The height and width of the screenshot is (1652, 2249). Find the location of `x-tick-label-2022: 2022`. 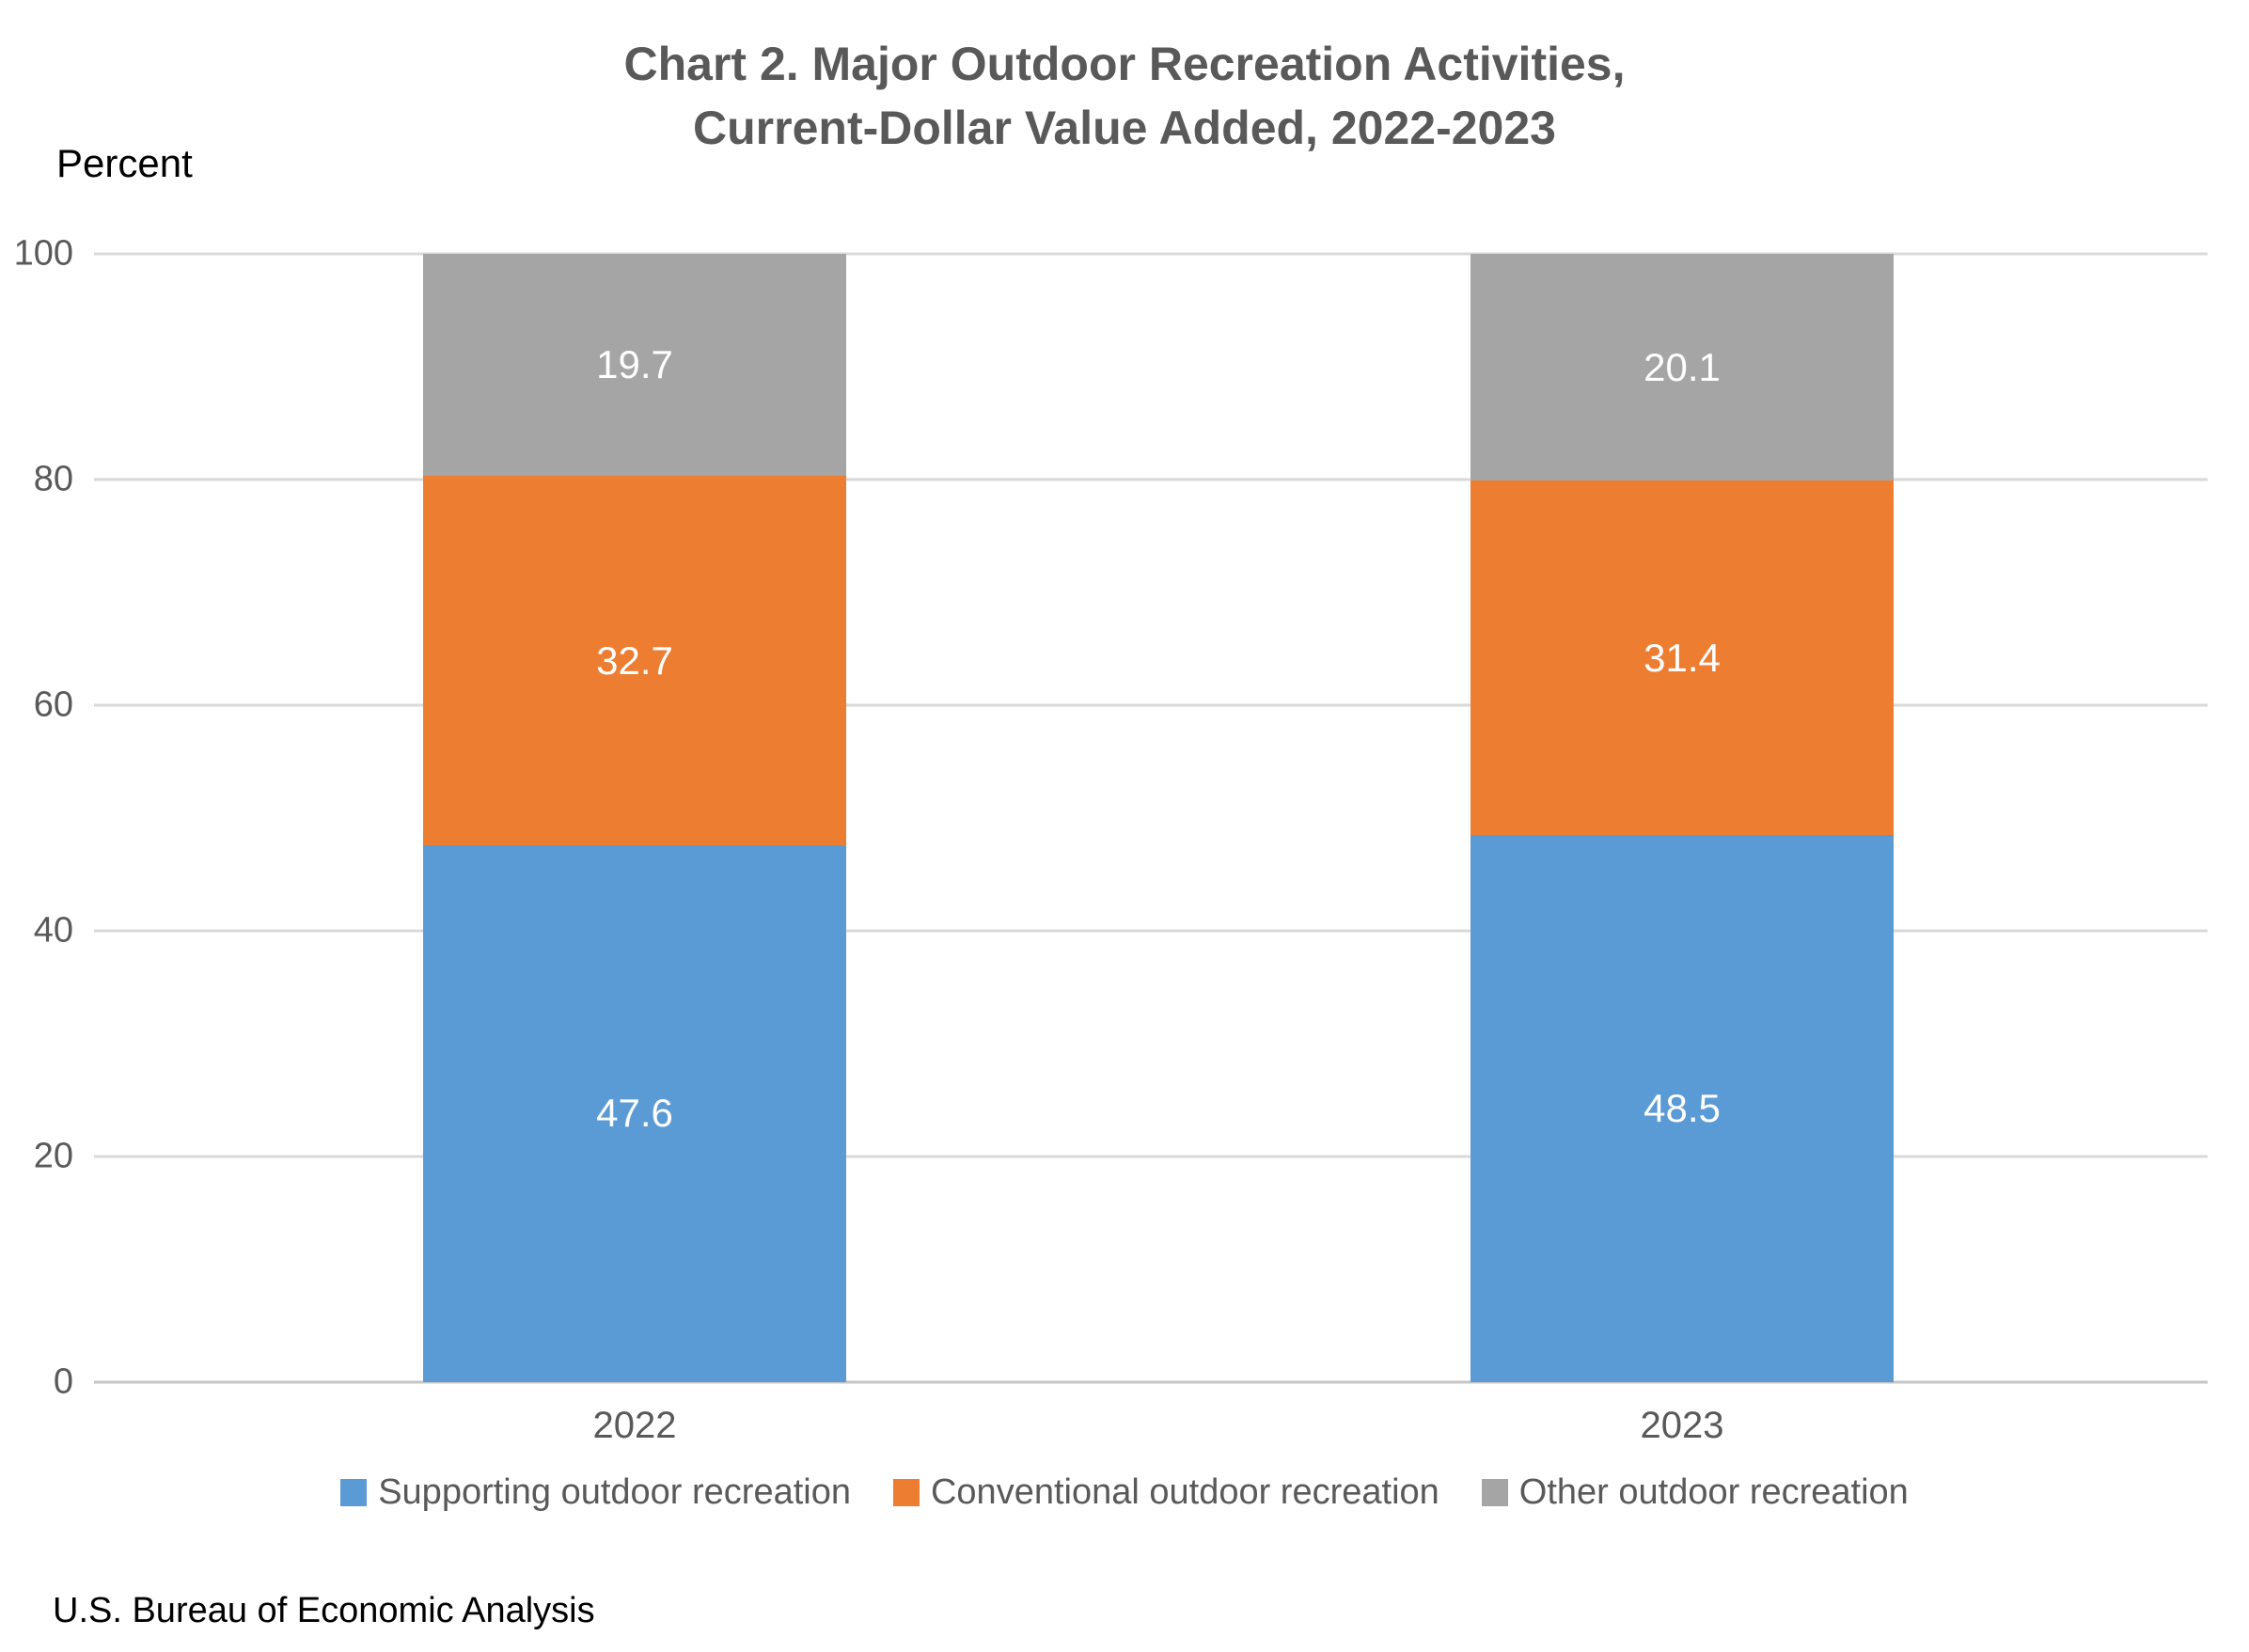

x-tick-label-2022: 2022 is located at coordinates (634, 1426).